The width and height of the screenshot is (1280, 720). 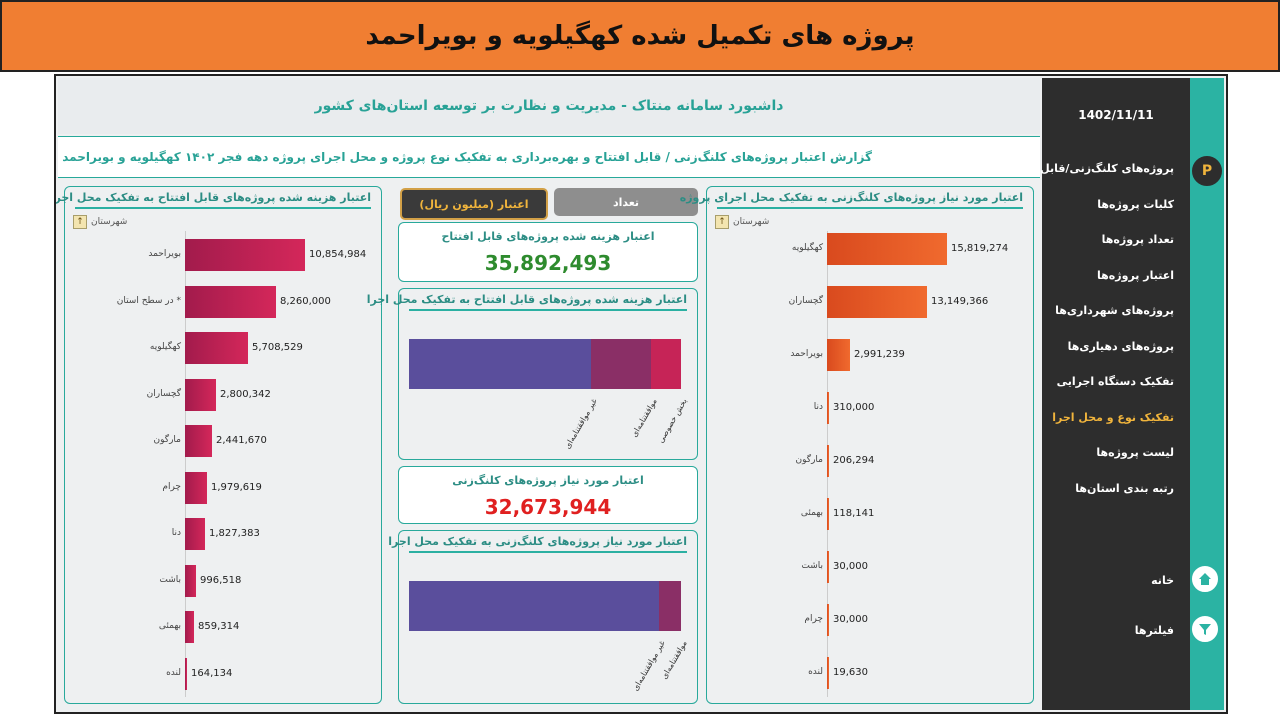 What do you see at coordinates (1115, 381) in the screenshot?
I see `sidebar-item: تفکیک دستگاه اجرایی` at bounding box center [1115, 381].